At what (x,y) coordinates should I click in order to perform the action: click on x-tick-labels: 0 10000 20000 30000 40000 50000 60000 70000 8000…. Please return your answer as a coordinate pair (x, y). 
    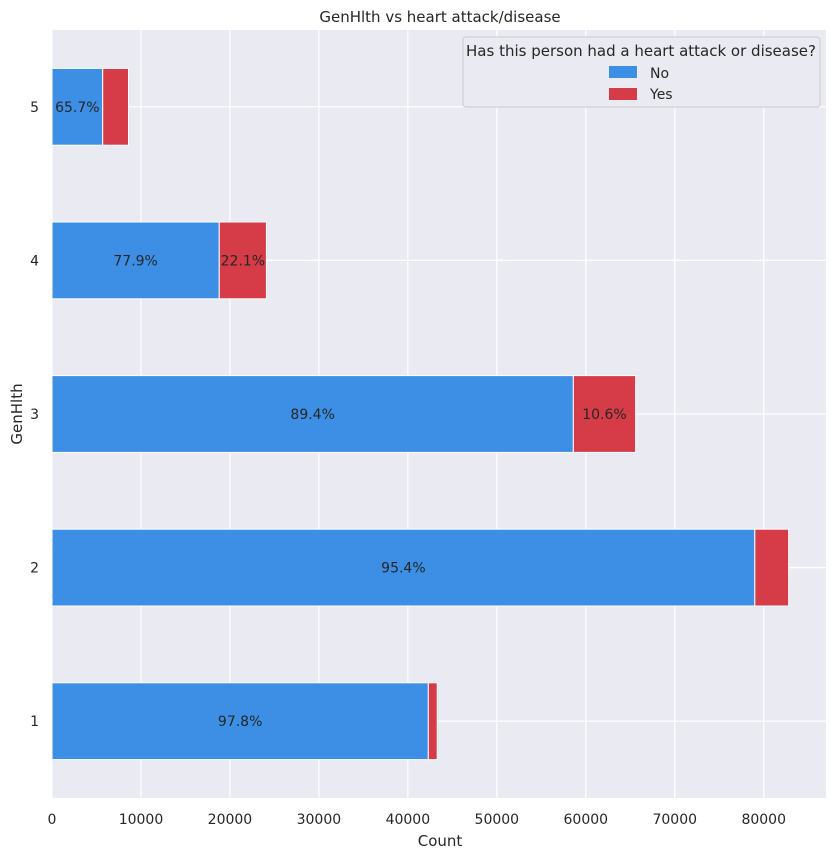
    Looking at the image, I should click on (417, 820).